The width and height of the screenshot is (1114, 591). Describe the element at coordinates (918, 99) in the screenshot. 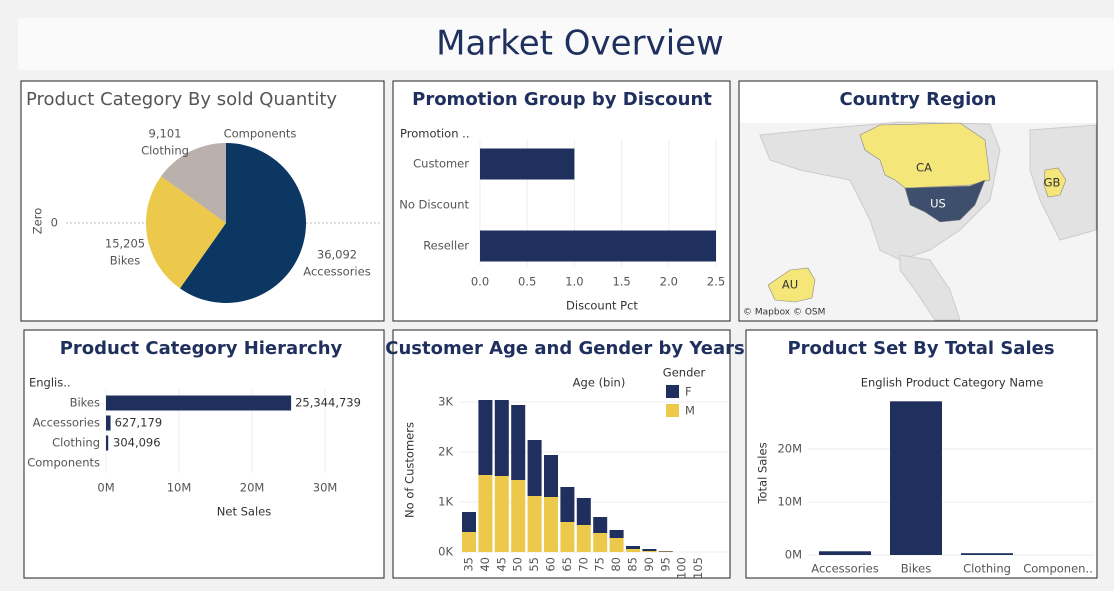

I see `chart-title: Country Region` at that location.